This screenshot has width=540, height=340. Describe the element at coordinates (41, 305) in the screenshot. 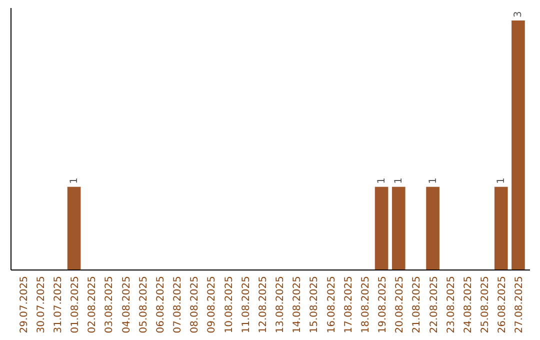

I see `x-tick-label: 30.07.2025` at that location.